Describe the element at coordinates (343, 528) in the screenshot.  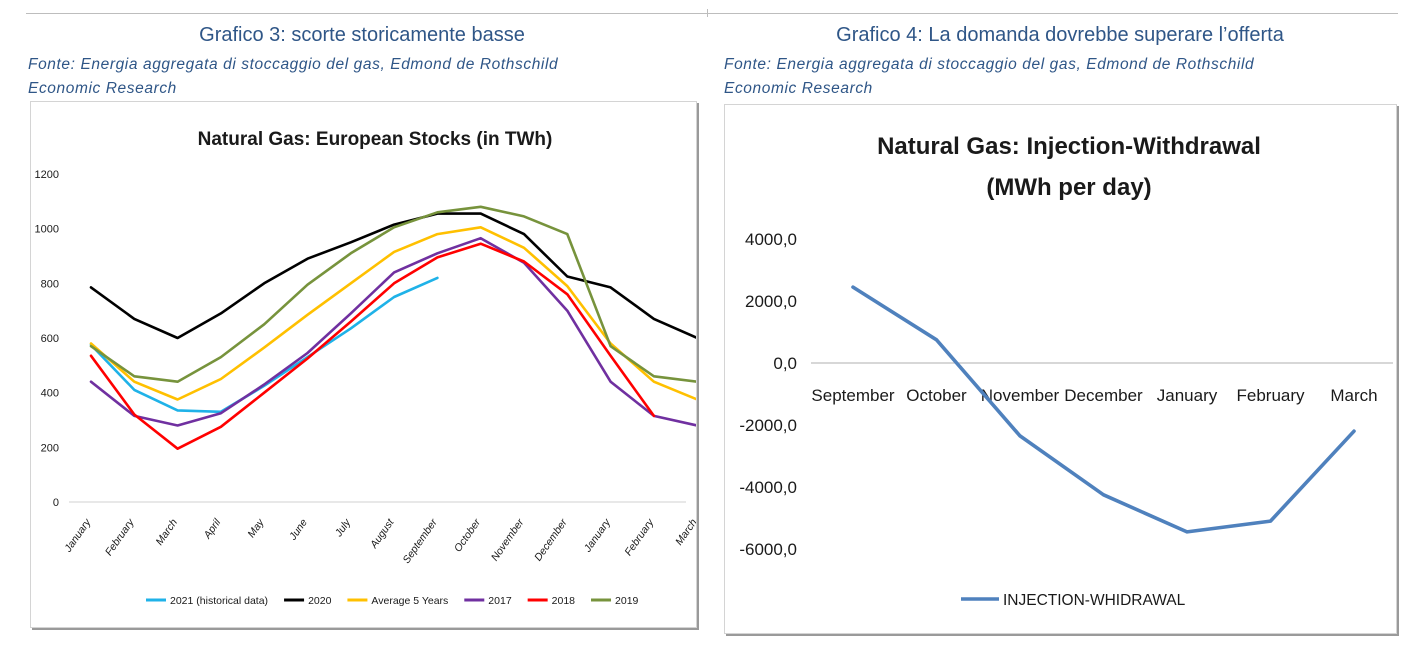
I see `x-tick-label-july-6: July` at that location.